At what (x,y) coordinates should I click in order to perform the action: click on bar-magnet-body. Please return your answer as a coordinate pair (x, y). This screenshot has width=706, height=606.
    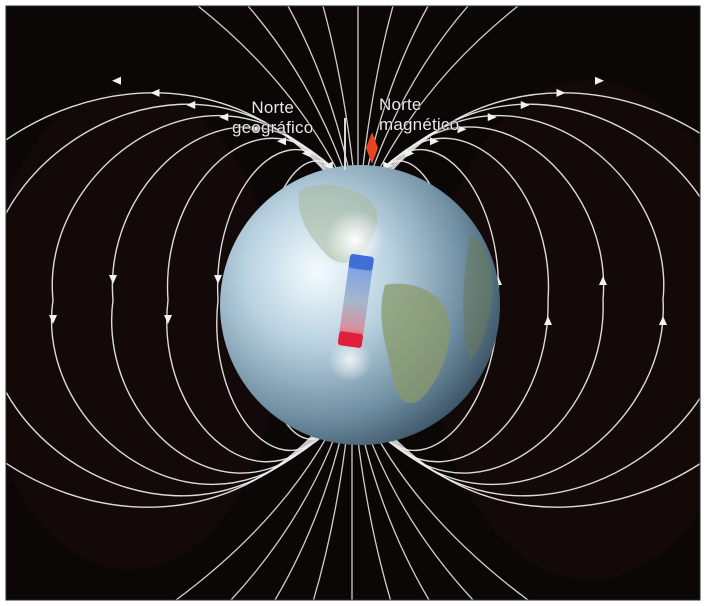
    Looking at the image, I should click on (355, 301).